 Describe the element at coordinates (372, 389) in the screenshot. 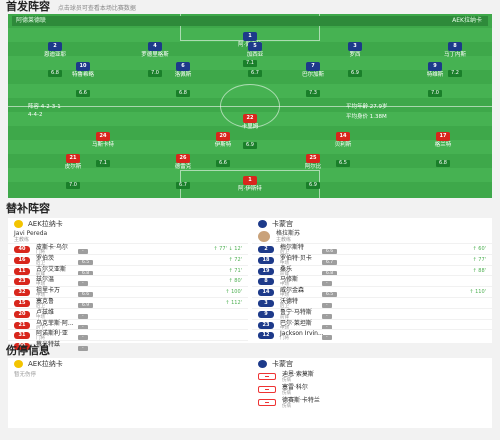

I see `injury-row: 塞雷·科尔 伤病` at that location.